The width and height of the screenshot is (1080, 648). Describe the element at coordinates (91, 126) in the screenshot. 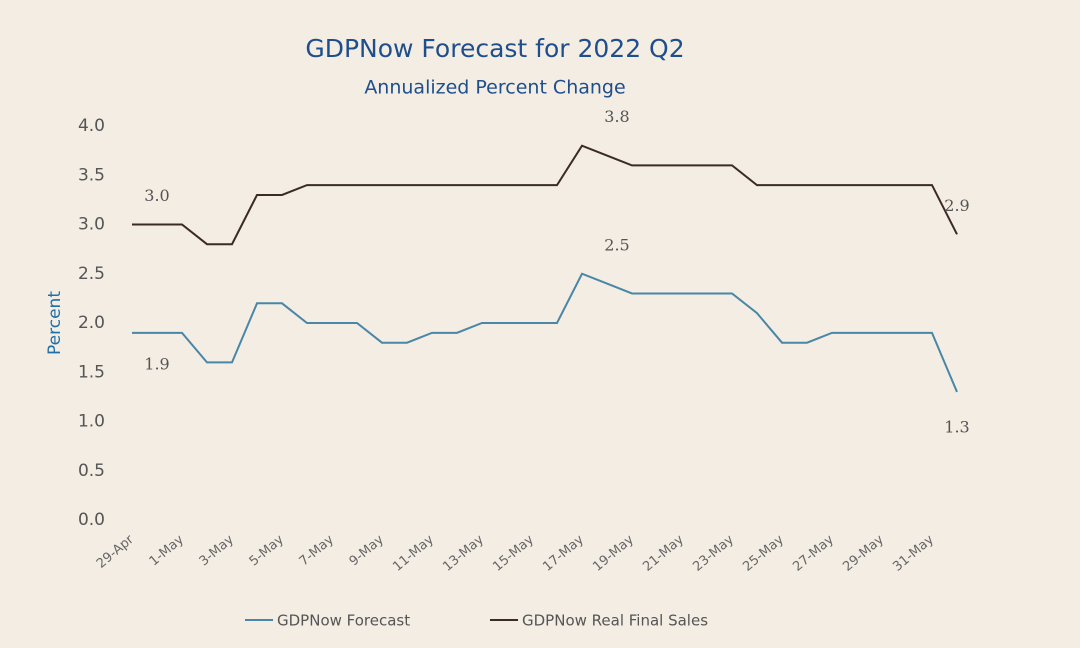

I see `y-tick-label: 4.0` at that location.